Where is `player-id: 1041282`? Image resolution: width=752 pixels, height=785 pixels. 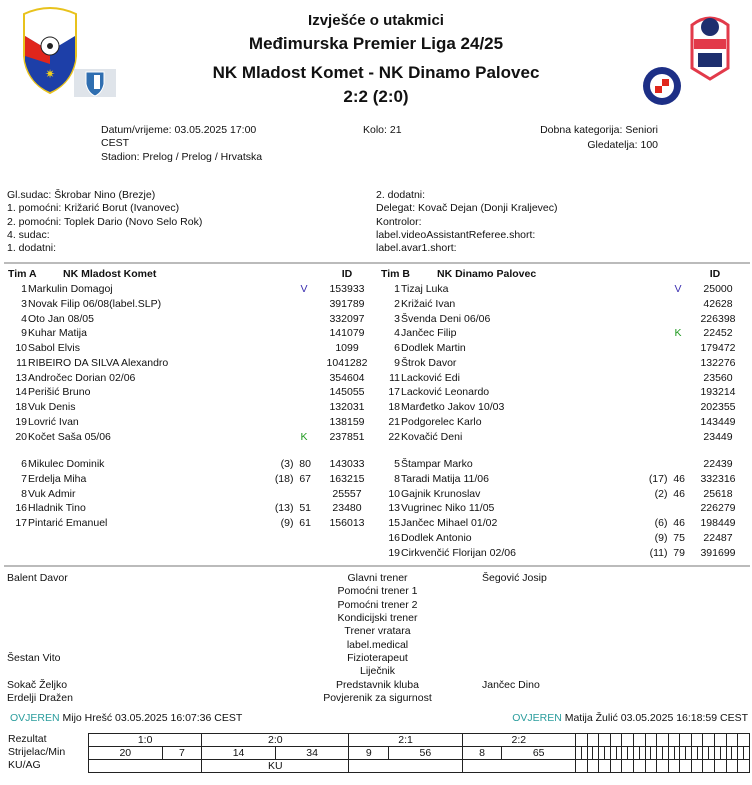
player-id: 1041282 is located at coordinates (347, 362).